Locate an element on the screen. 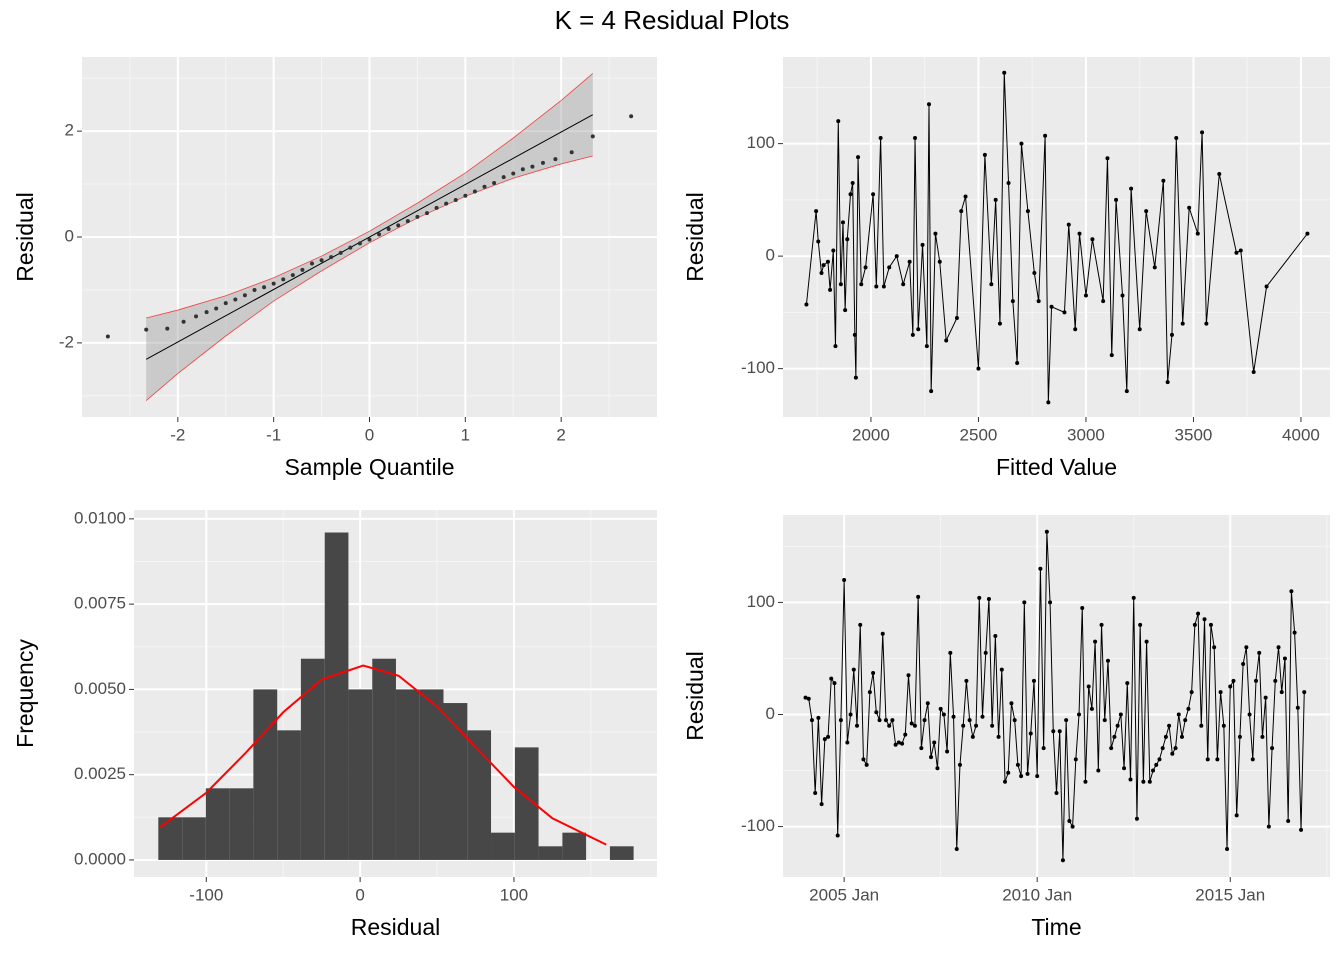 The image size is (1344, 960). x-axis-title: Residual is located at coordinates (396, 927).